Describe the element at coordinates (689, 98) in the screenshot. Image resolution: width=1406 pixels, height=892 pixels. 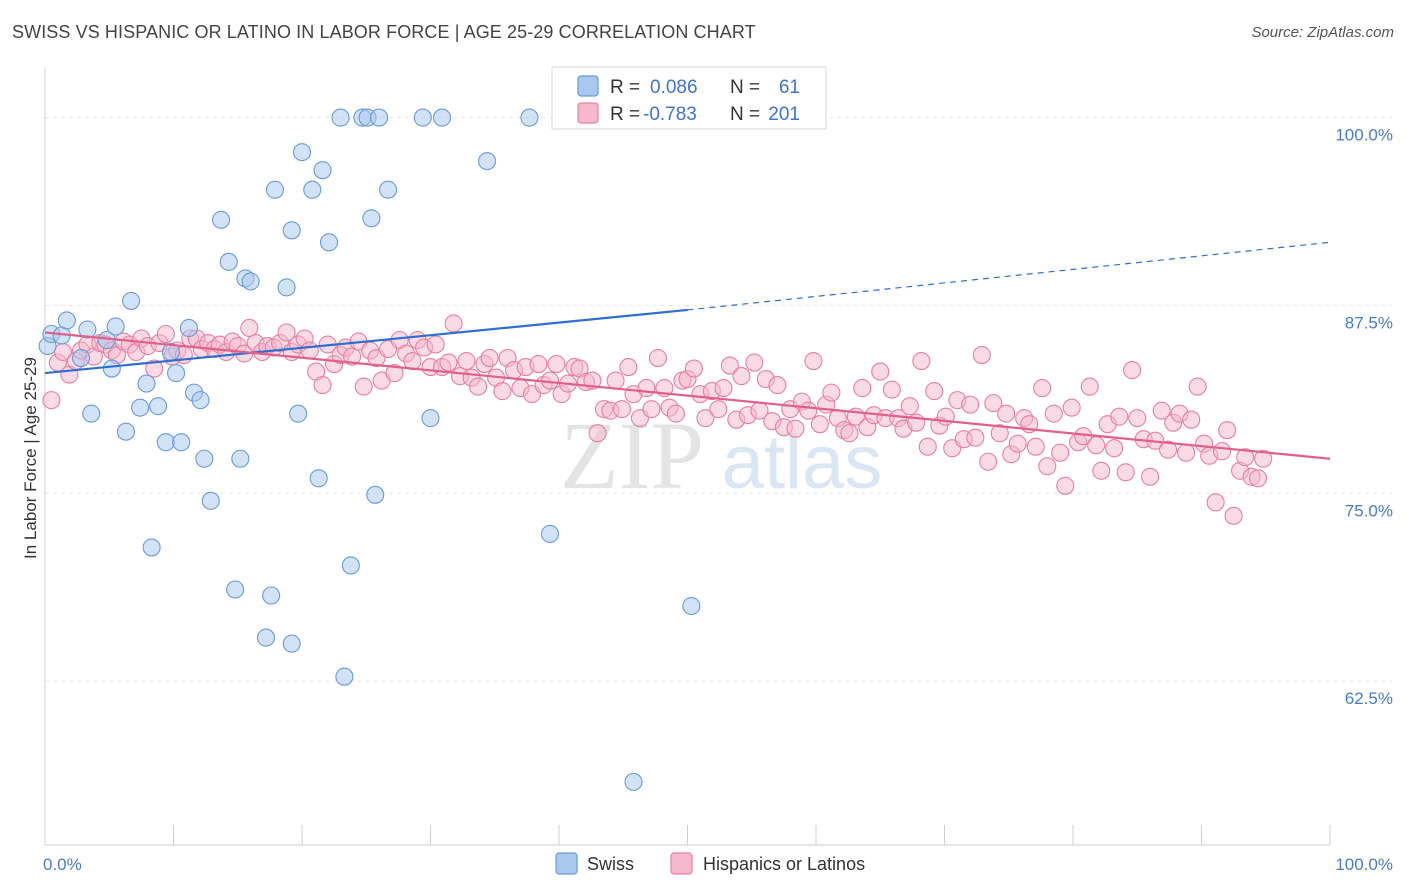
I see `top-legend: R = 0.086 N = 61 R = -0.783 N = 201` at that location.